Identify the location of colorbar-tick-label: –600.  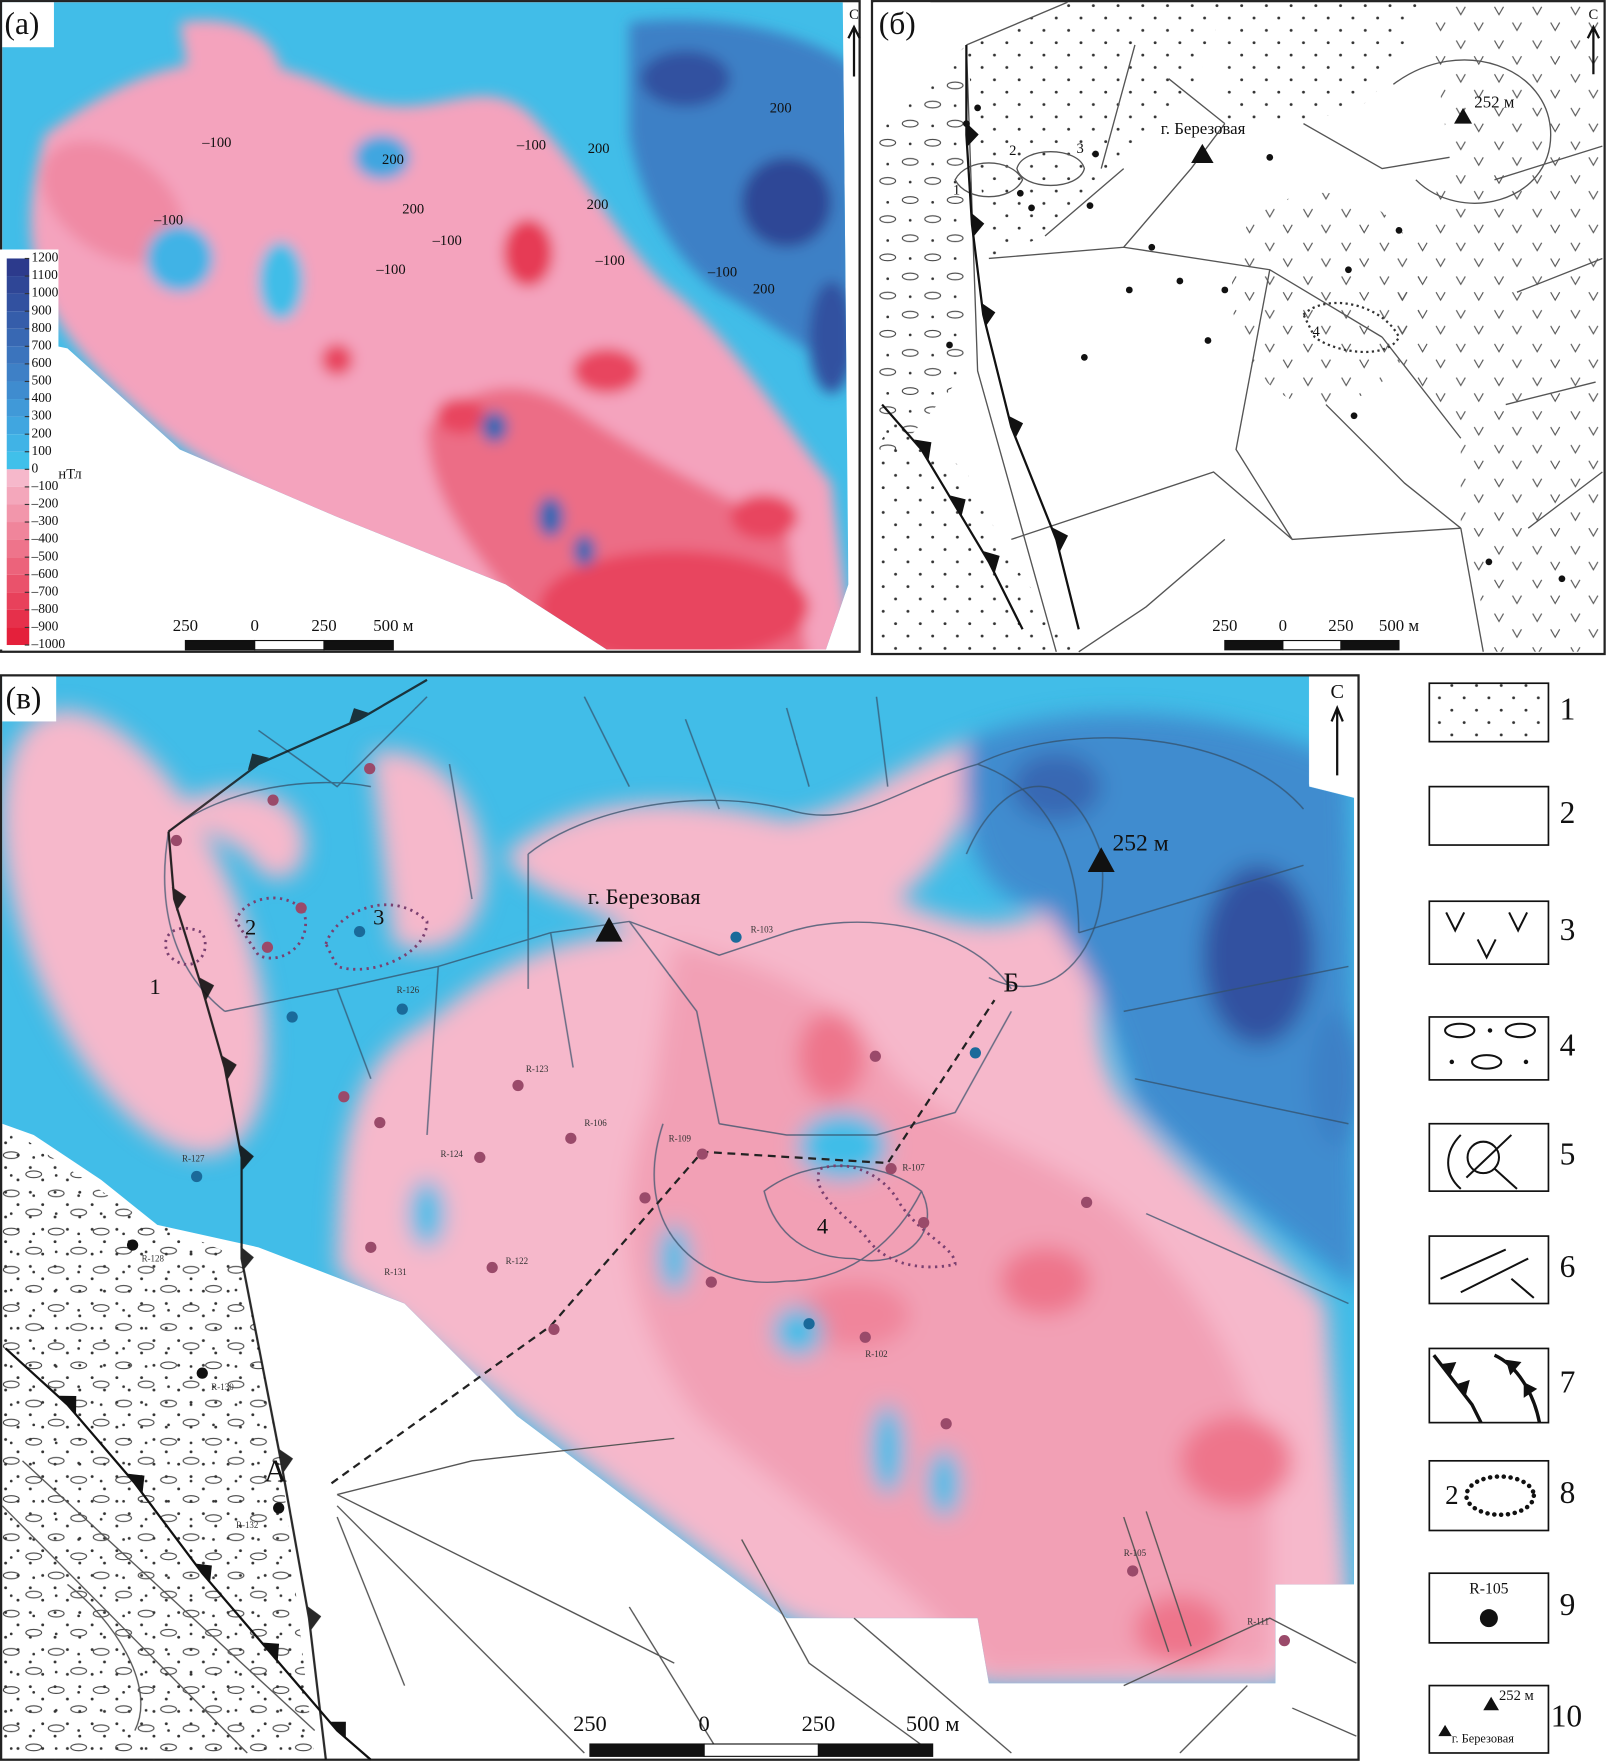
(44, 573).